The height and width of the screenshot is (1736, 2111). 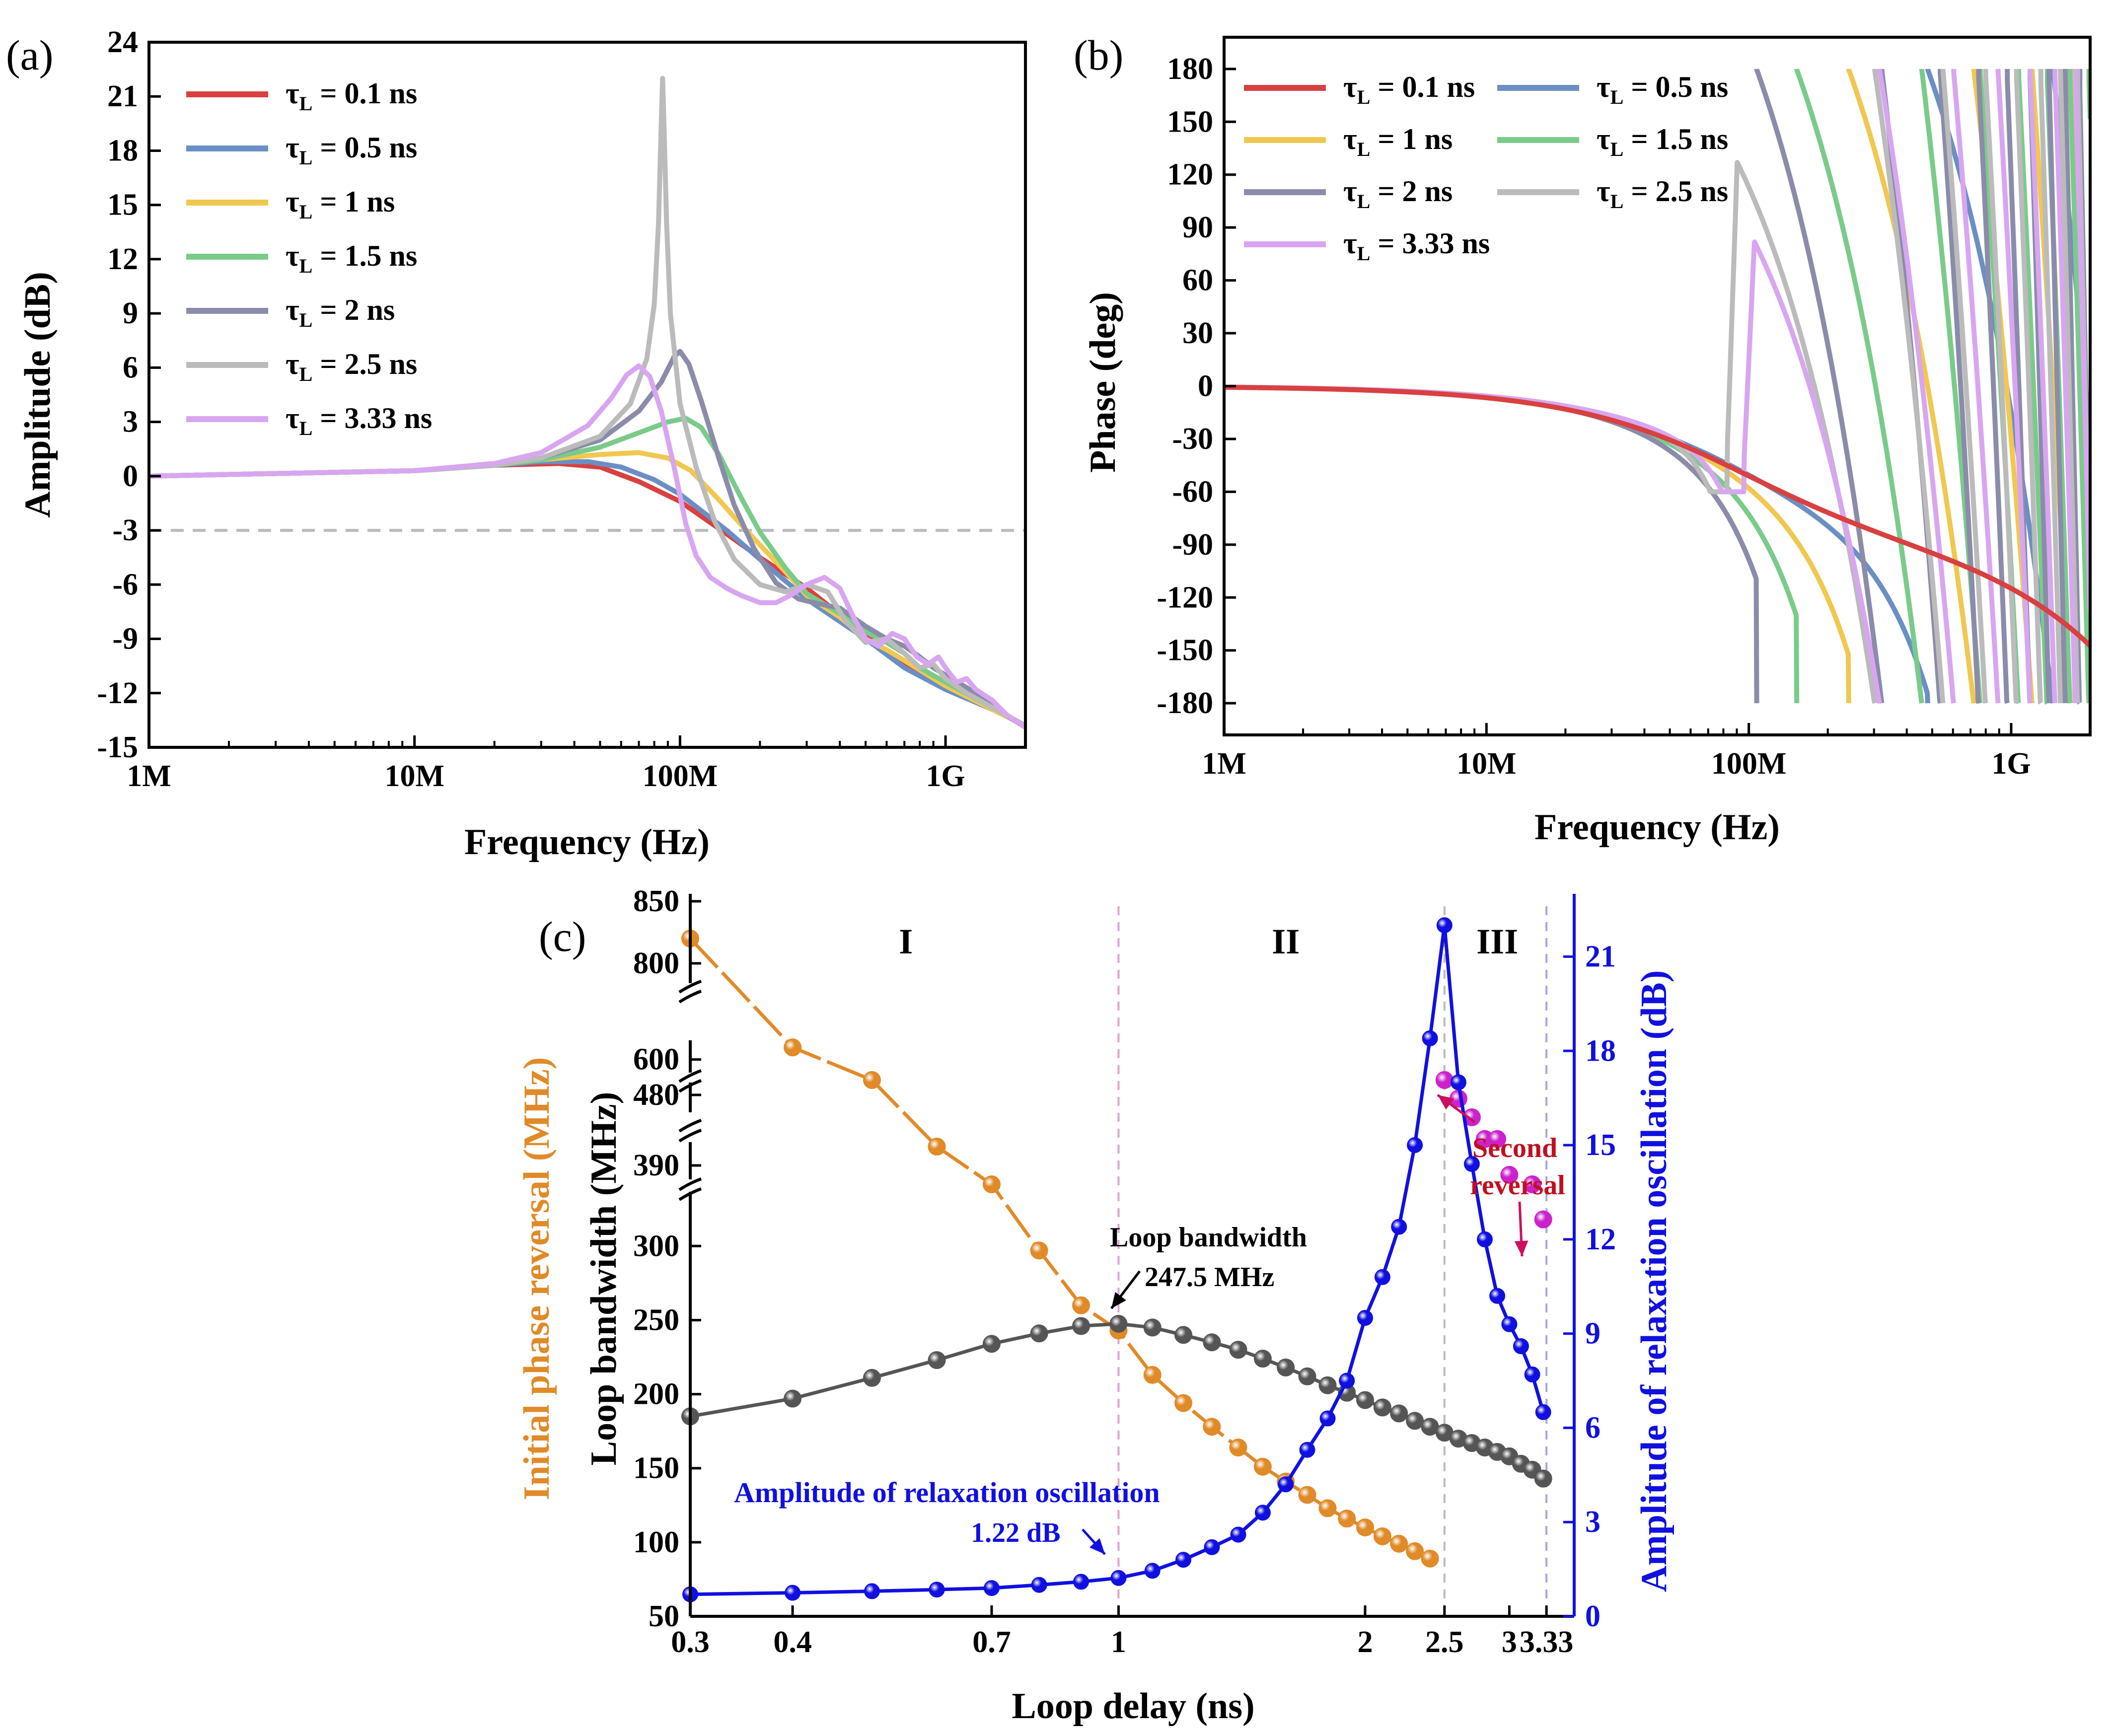 I want to click on c-xtick-label-2: 0.7, so click(x=991, y=1642).